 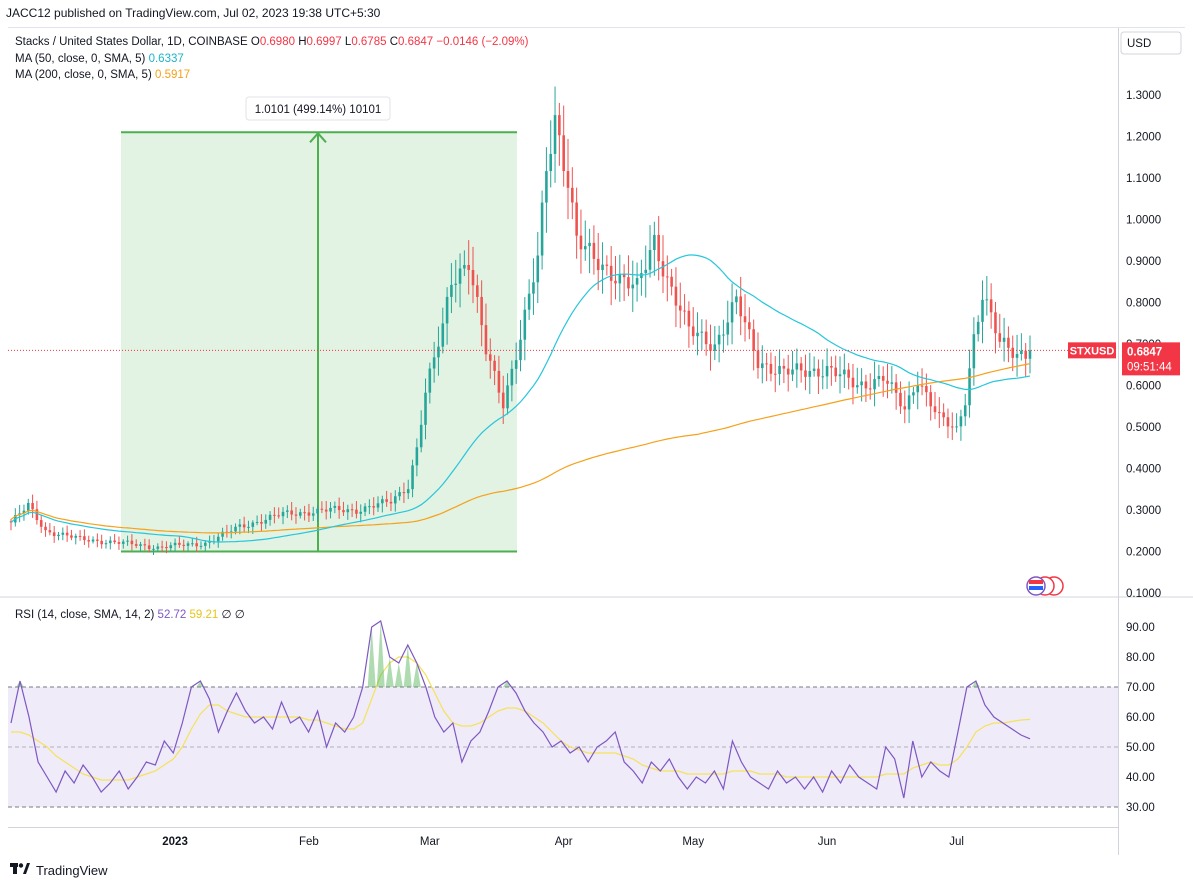 What do you see at coordinates (233, 615) in the screenshot?
I see `rsi-extra: ∅ ∅` at bounding box center [233, 615].